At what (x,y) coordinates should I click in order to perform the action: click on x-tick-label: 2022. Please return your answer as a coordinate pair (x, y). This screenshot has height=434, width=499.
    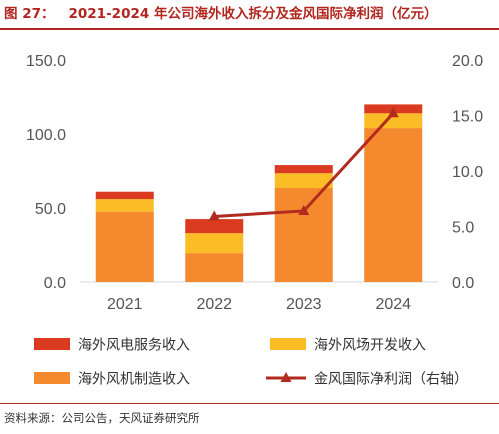
    Looking at the image, I should click on (214, 304).